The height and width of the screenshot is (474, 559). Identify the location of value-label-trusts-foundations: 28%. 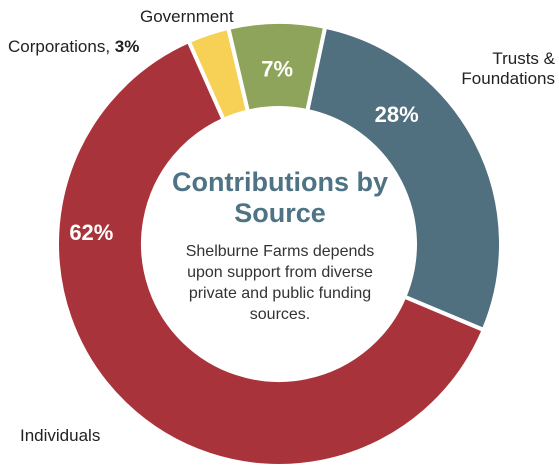
(397, 114).